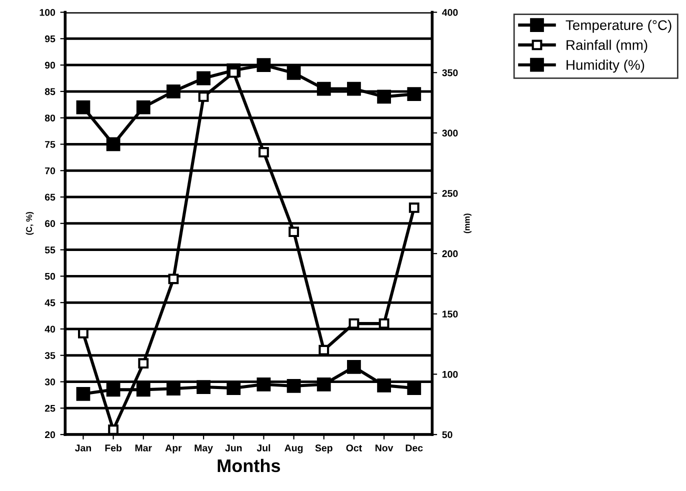  Describe the element at coordinates (50, 382) in the screenshot. I see `y-tick-label: 30` at that location.